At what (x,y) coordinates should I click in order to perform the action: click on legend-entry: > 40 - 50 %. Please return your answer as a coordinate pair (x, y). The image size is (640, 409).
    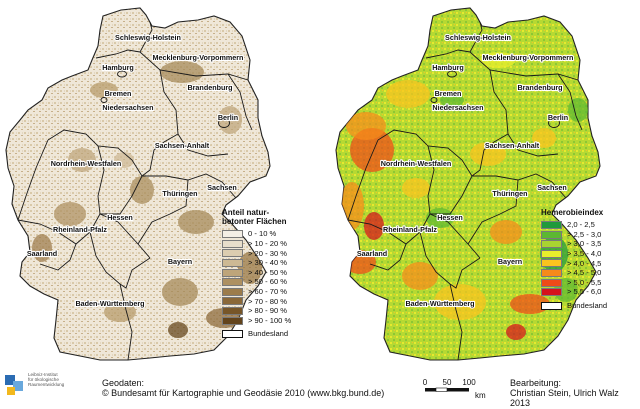
    Looking at the image, I should click on (268, 273).